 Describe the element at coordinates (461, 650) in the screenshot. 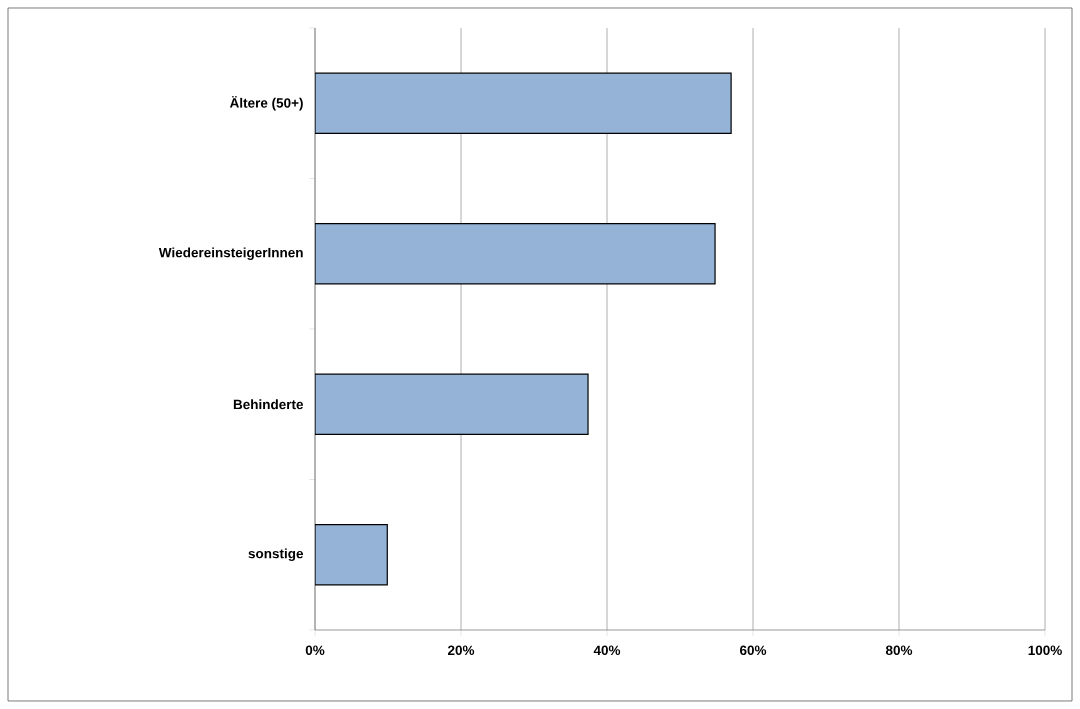

I see `x-tick-label: 20%` at that location.